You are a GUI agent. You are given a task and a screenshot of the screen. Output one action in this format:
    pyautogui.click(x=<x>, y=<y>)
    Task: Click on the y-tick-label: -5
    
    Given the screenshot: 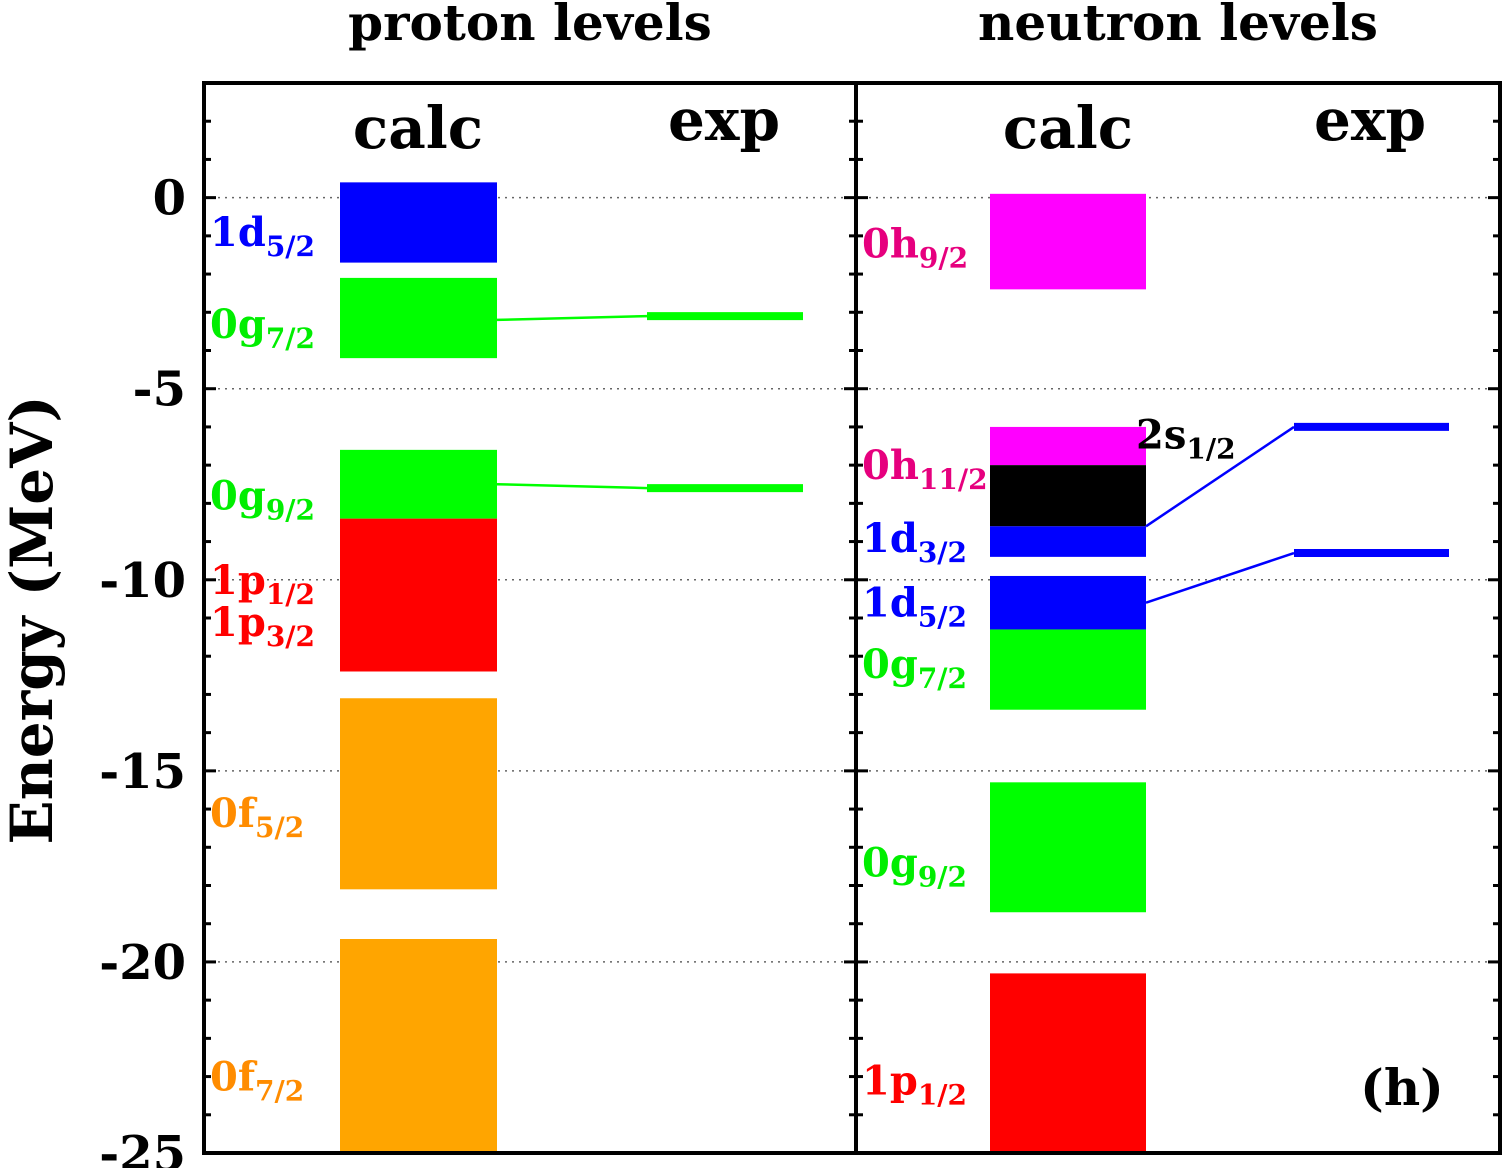 What is the action you would take?
    pyautogui.click(x=159, y=390)
    